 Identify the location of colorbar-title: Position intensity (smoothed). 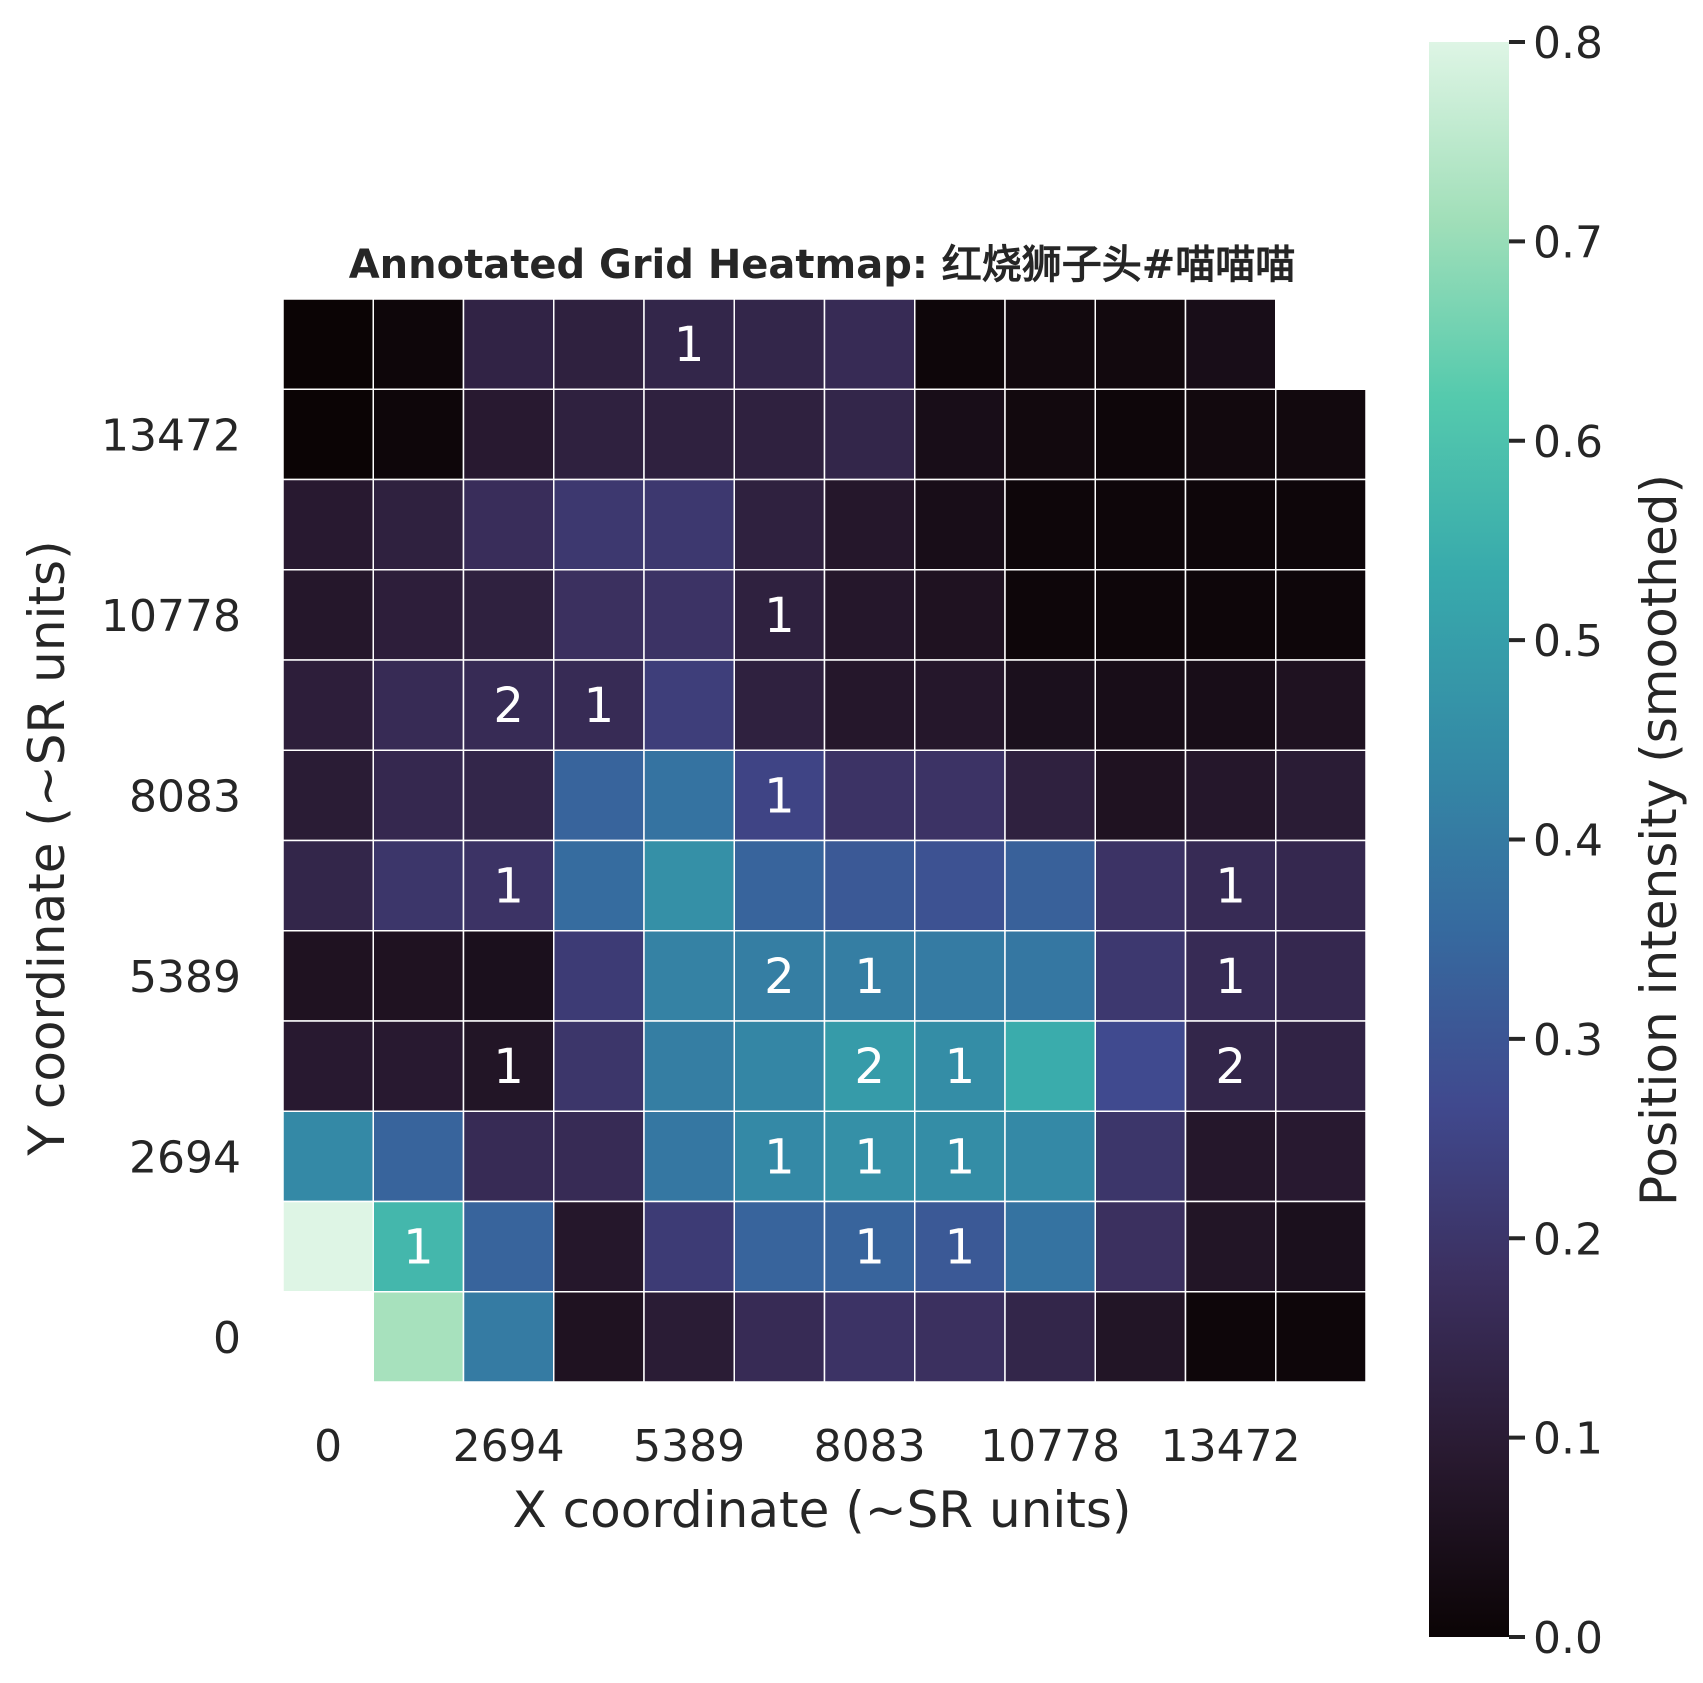
(1659, 840).